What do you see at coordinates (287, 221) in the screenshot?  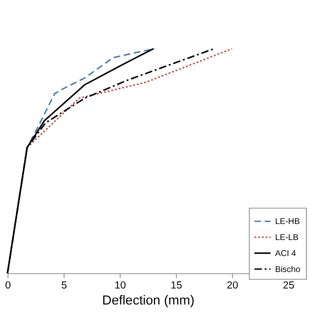 I see `legend-label: LE-HB` at bounding box center [287, 221].